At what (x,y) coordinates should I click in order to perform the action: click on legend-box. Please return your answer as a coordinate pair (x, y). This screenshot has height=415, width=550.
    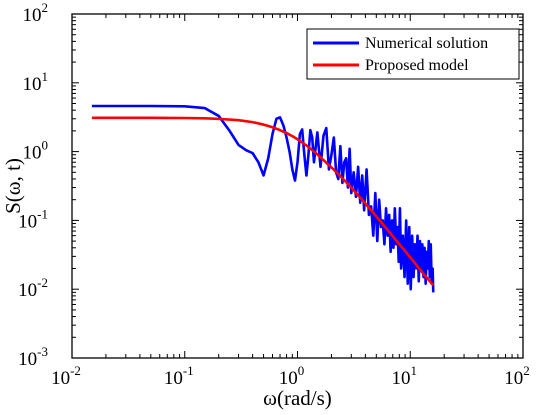
    Looking at the image, I should click on (413, 54).